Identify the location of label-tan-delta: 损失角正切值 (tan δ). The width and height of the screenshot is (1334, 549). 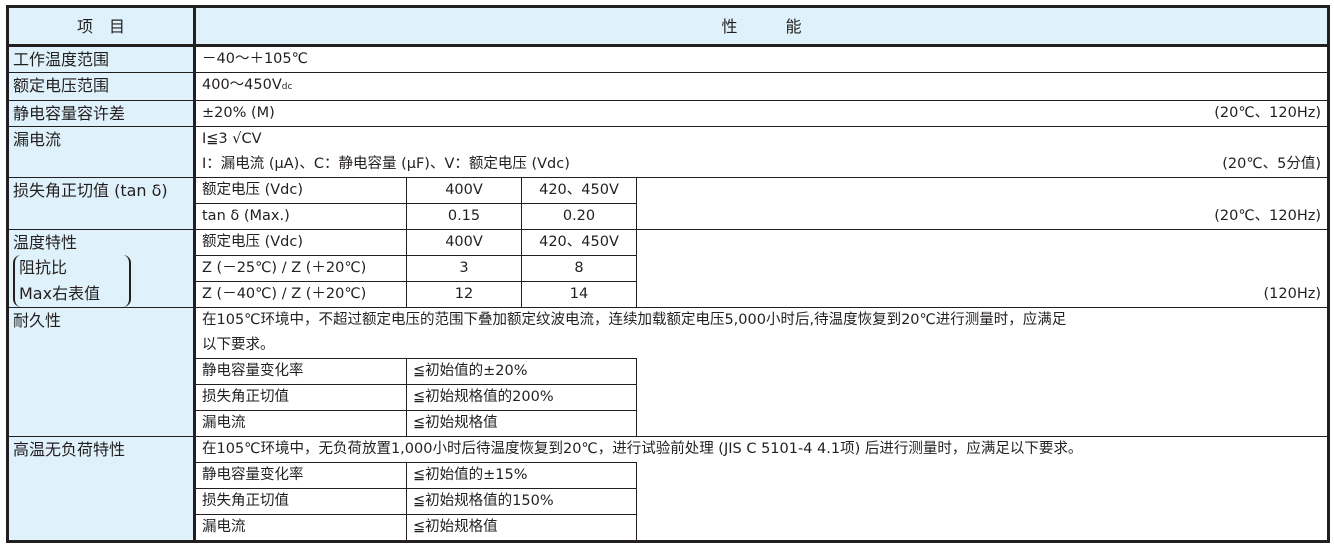
(101, 203).